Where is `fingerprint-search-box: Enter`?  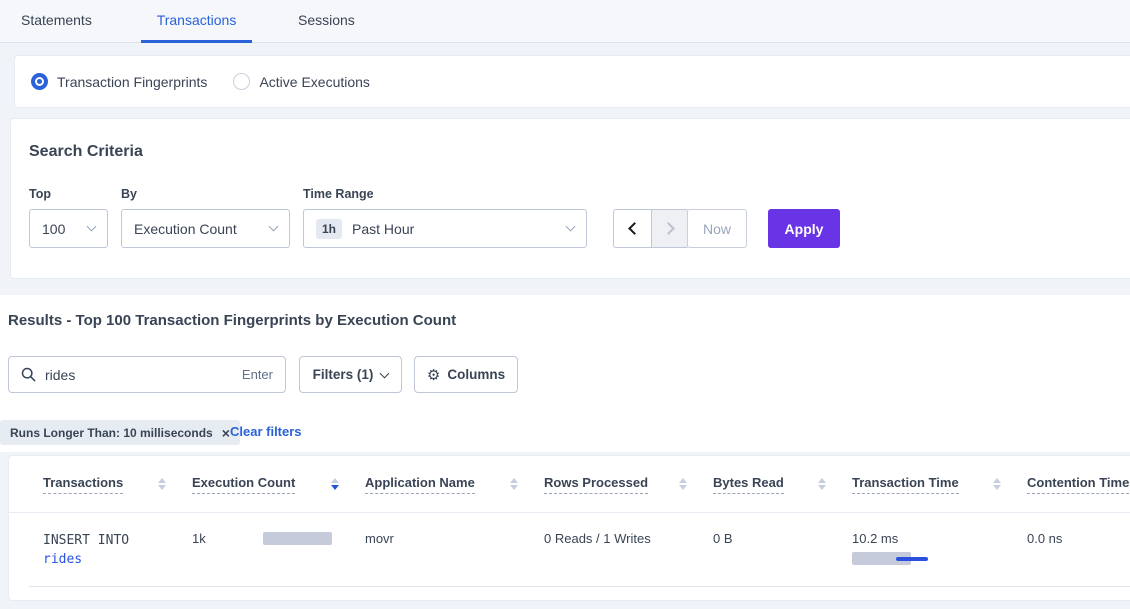
fingerprint-search-box: Enter is located at coordinates (147, 374).